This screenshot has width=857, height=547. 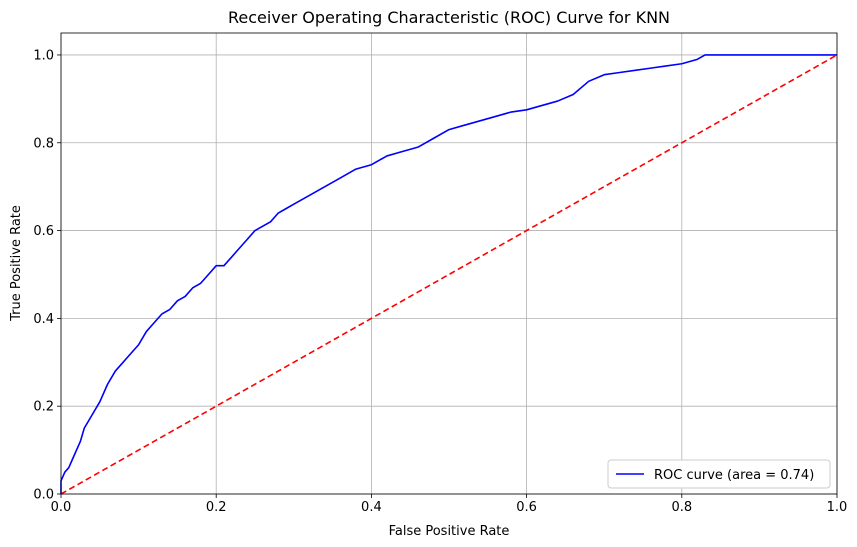 What do you see at coordinates (43, 319) in the screenshot?
I see `y-tick-label: 0.4` at bounding box center [43, 319].